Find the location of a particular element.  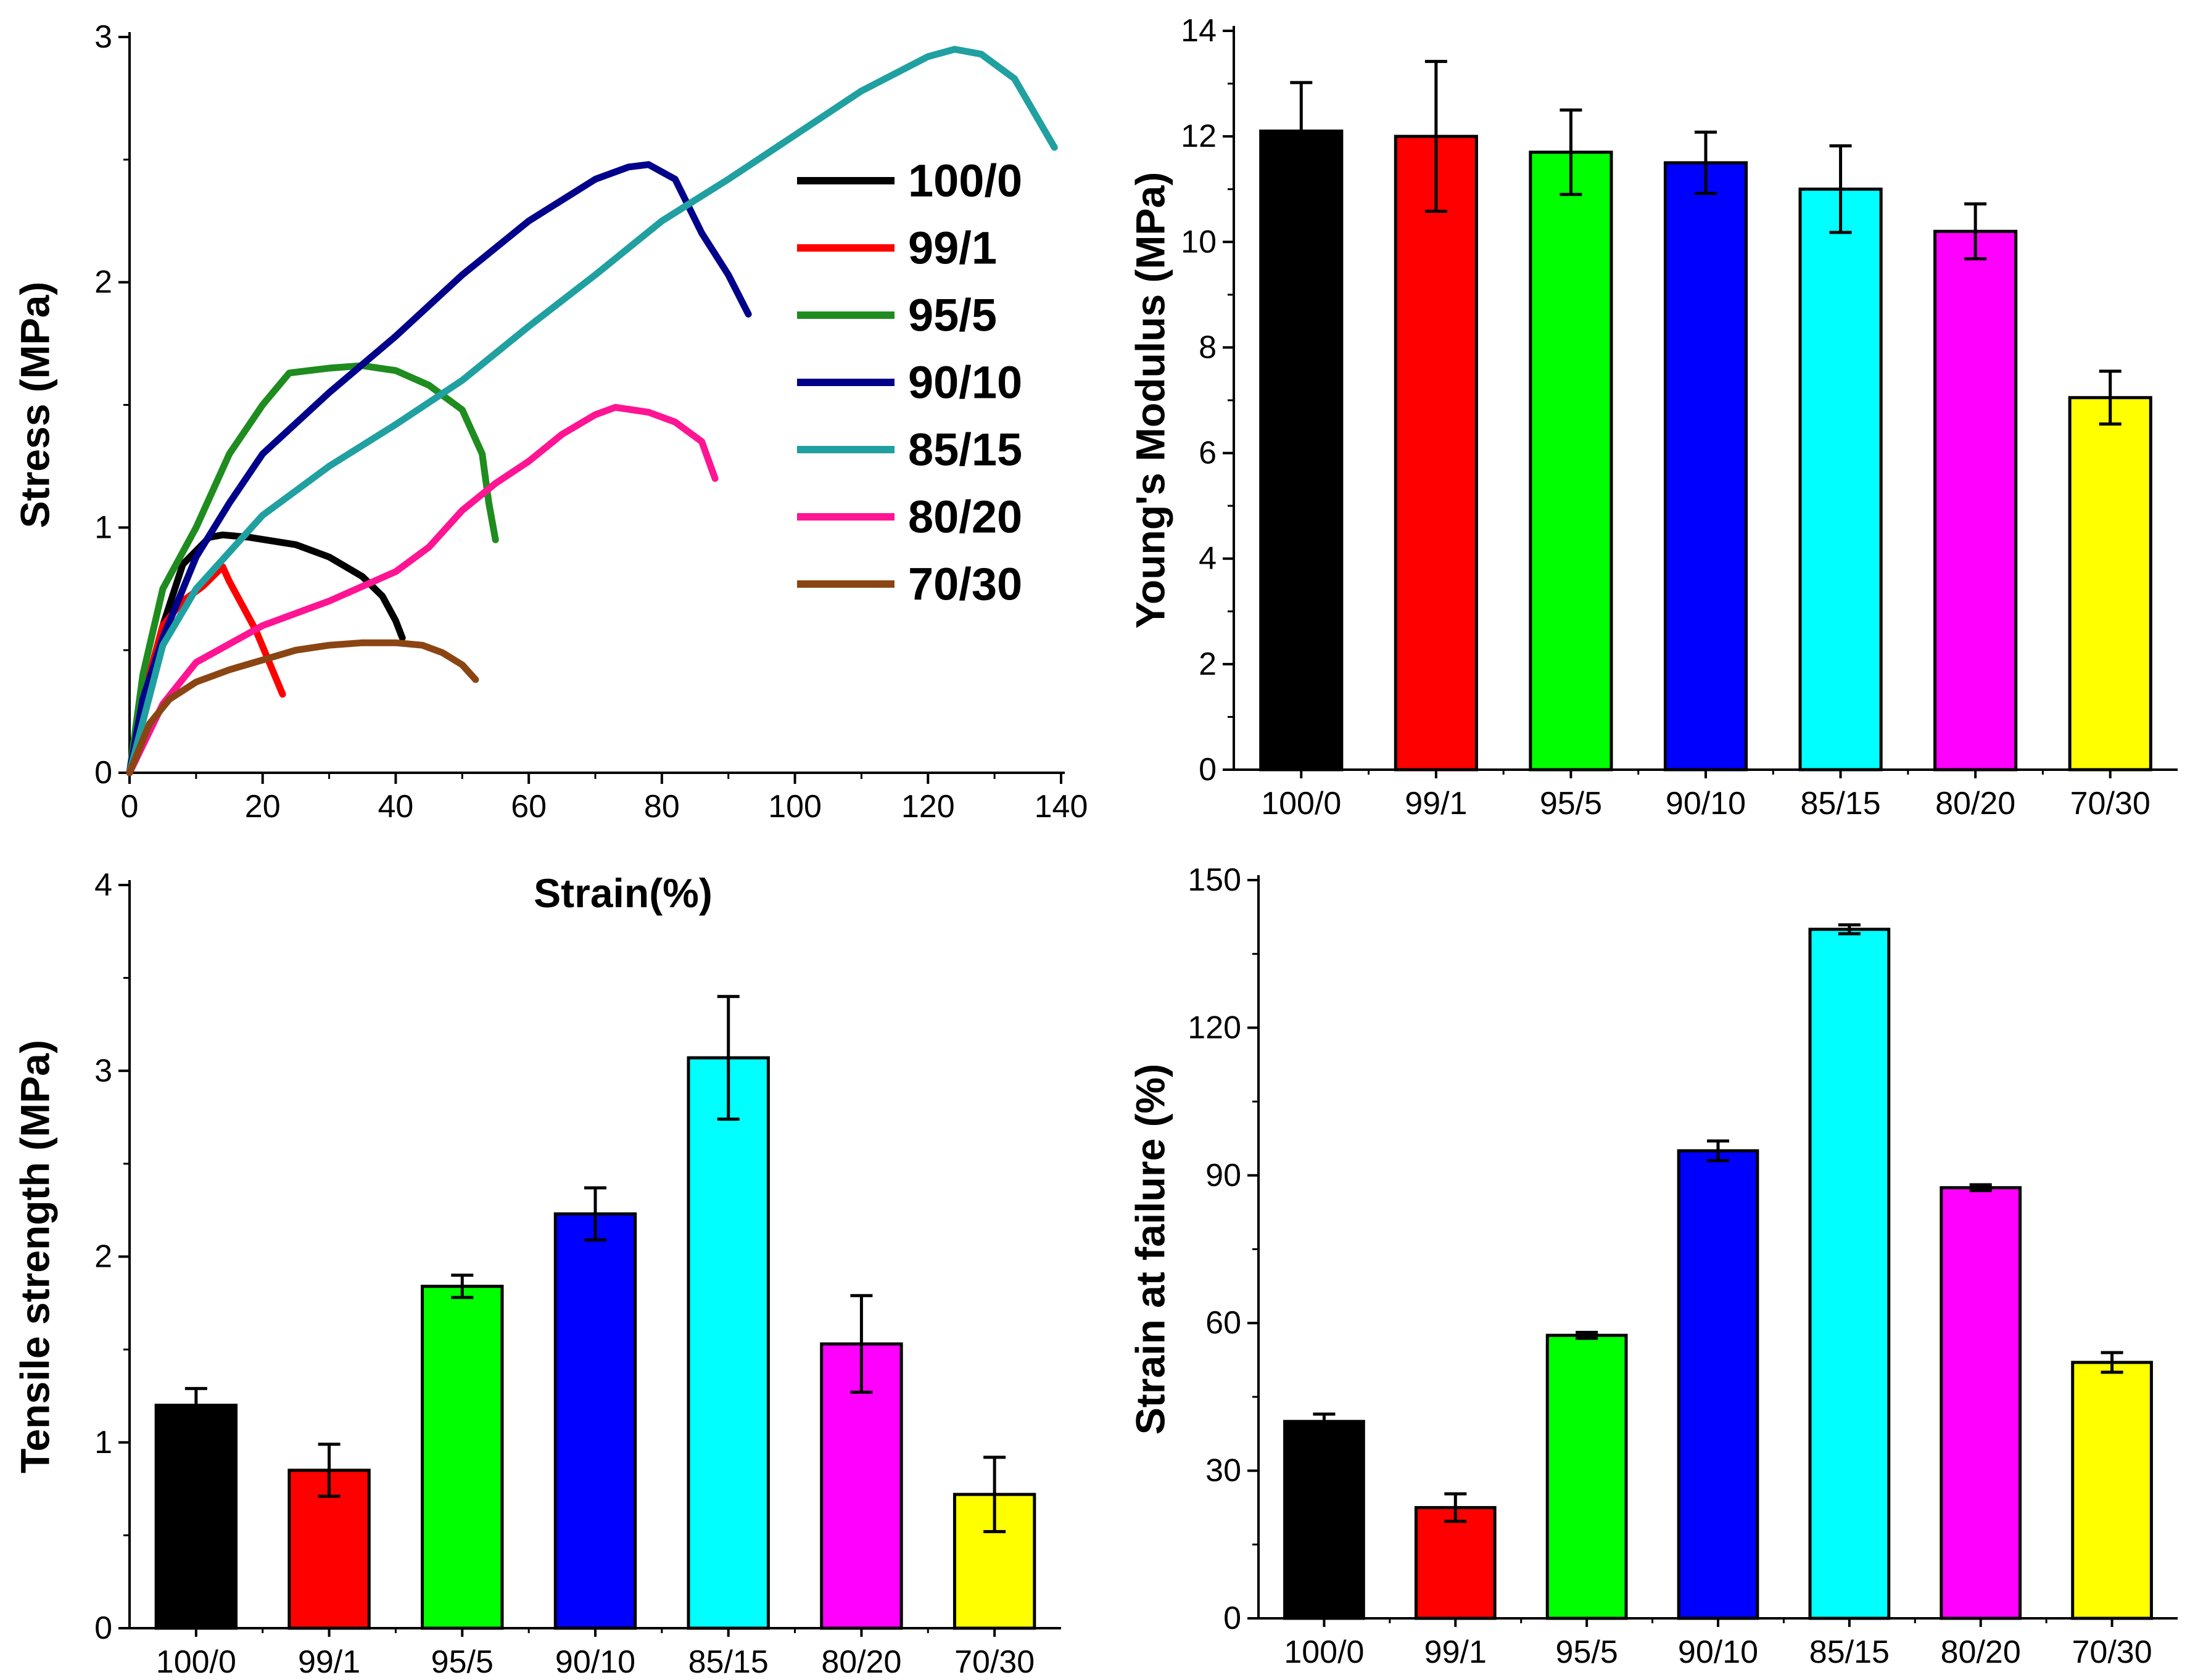

y-axis-title: Young's Modulus (MPa) is located at coordinates (1150, 400).